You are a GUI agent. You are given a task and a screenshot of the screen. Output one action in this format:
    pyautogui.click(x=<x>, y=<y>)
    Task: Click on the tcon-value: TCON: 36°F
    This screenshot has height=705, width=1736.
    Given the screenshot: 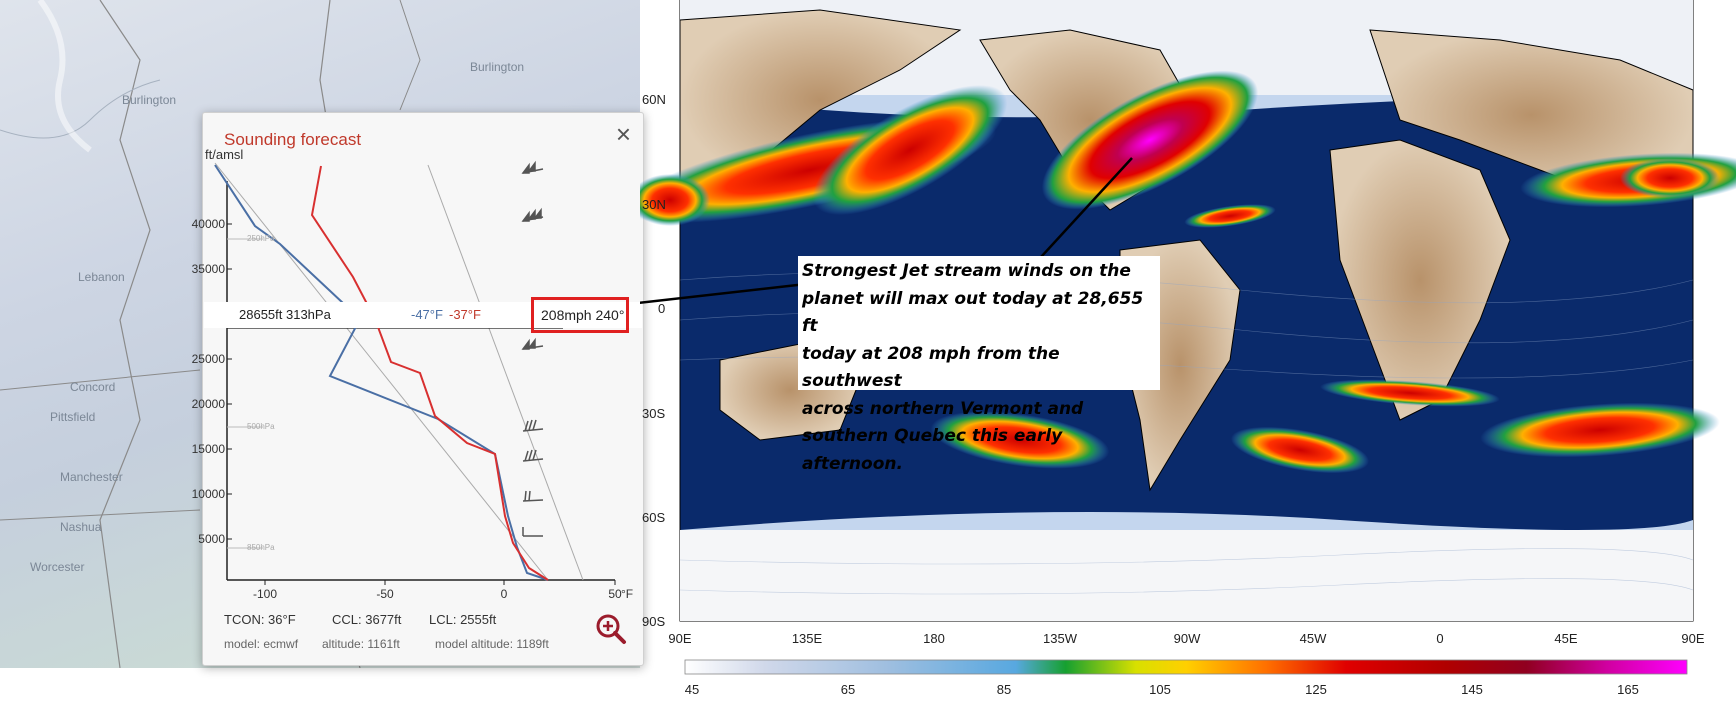 What is the action you would take?
    pyautogui.click(x=260, y=619)
    